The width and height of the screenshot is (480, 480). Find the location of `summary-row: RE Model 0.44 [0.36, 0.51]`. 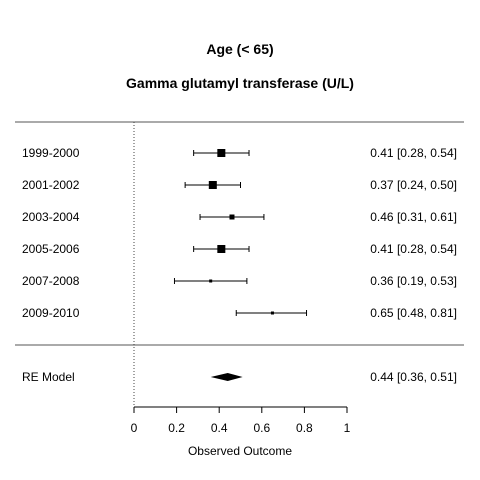

summary-row: RE Model 0.44 [0.36, 0.51] is located at coordinates (239, 377).